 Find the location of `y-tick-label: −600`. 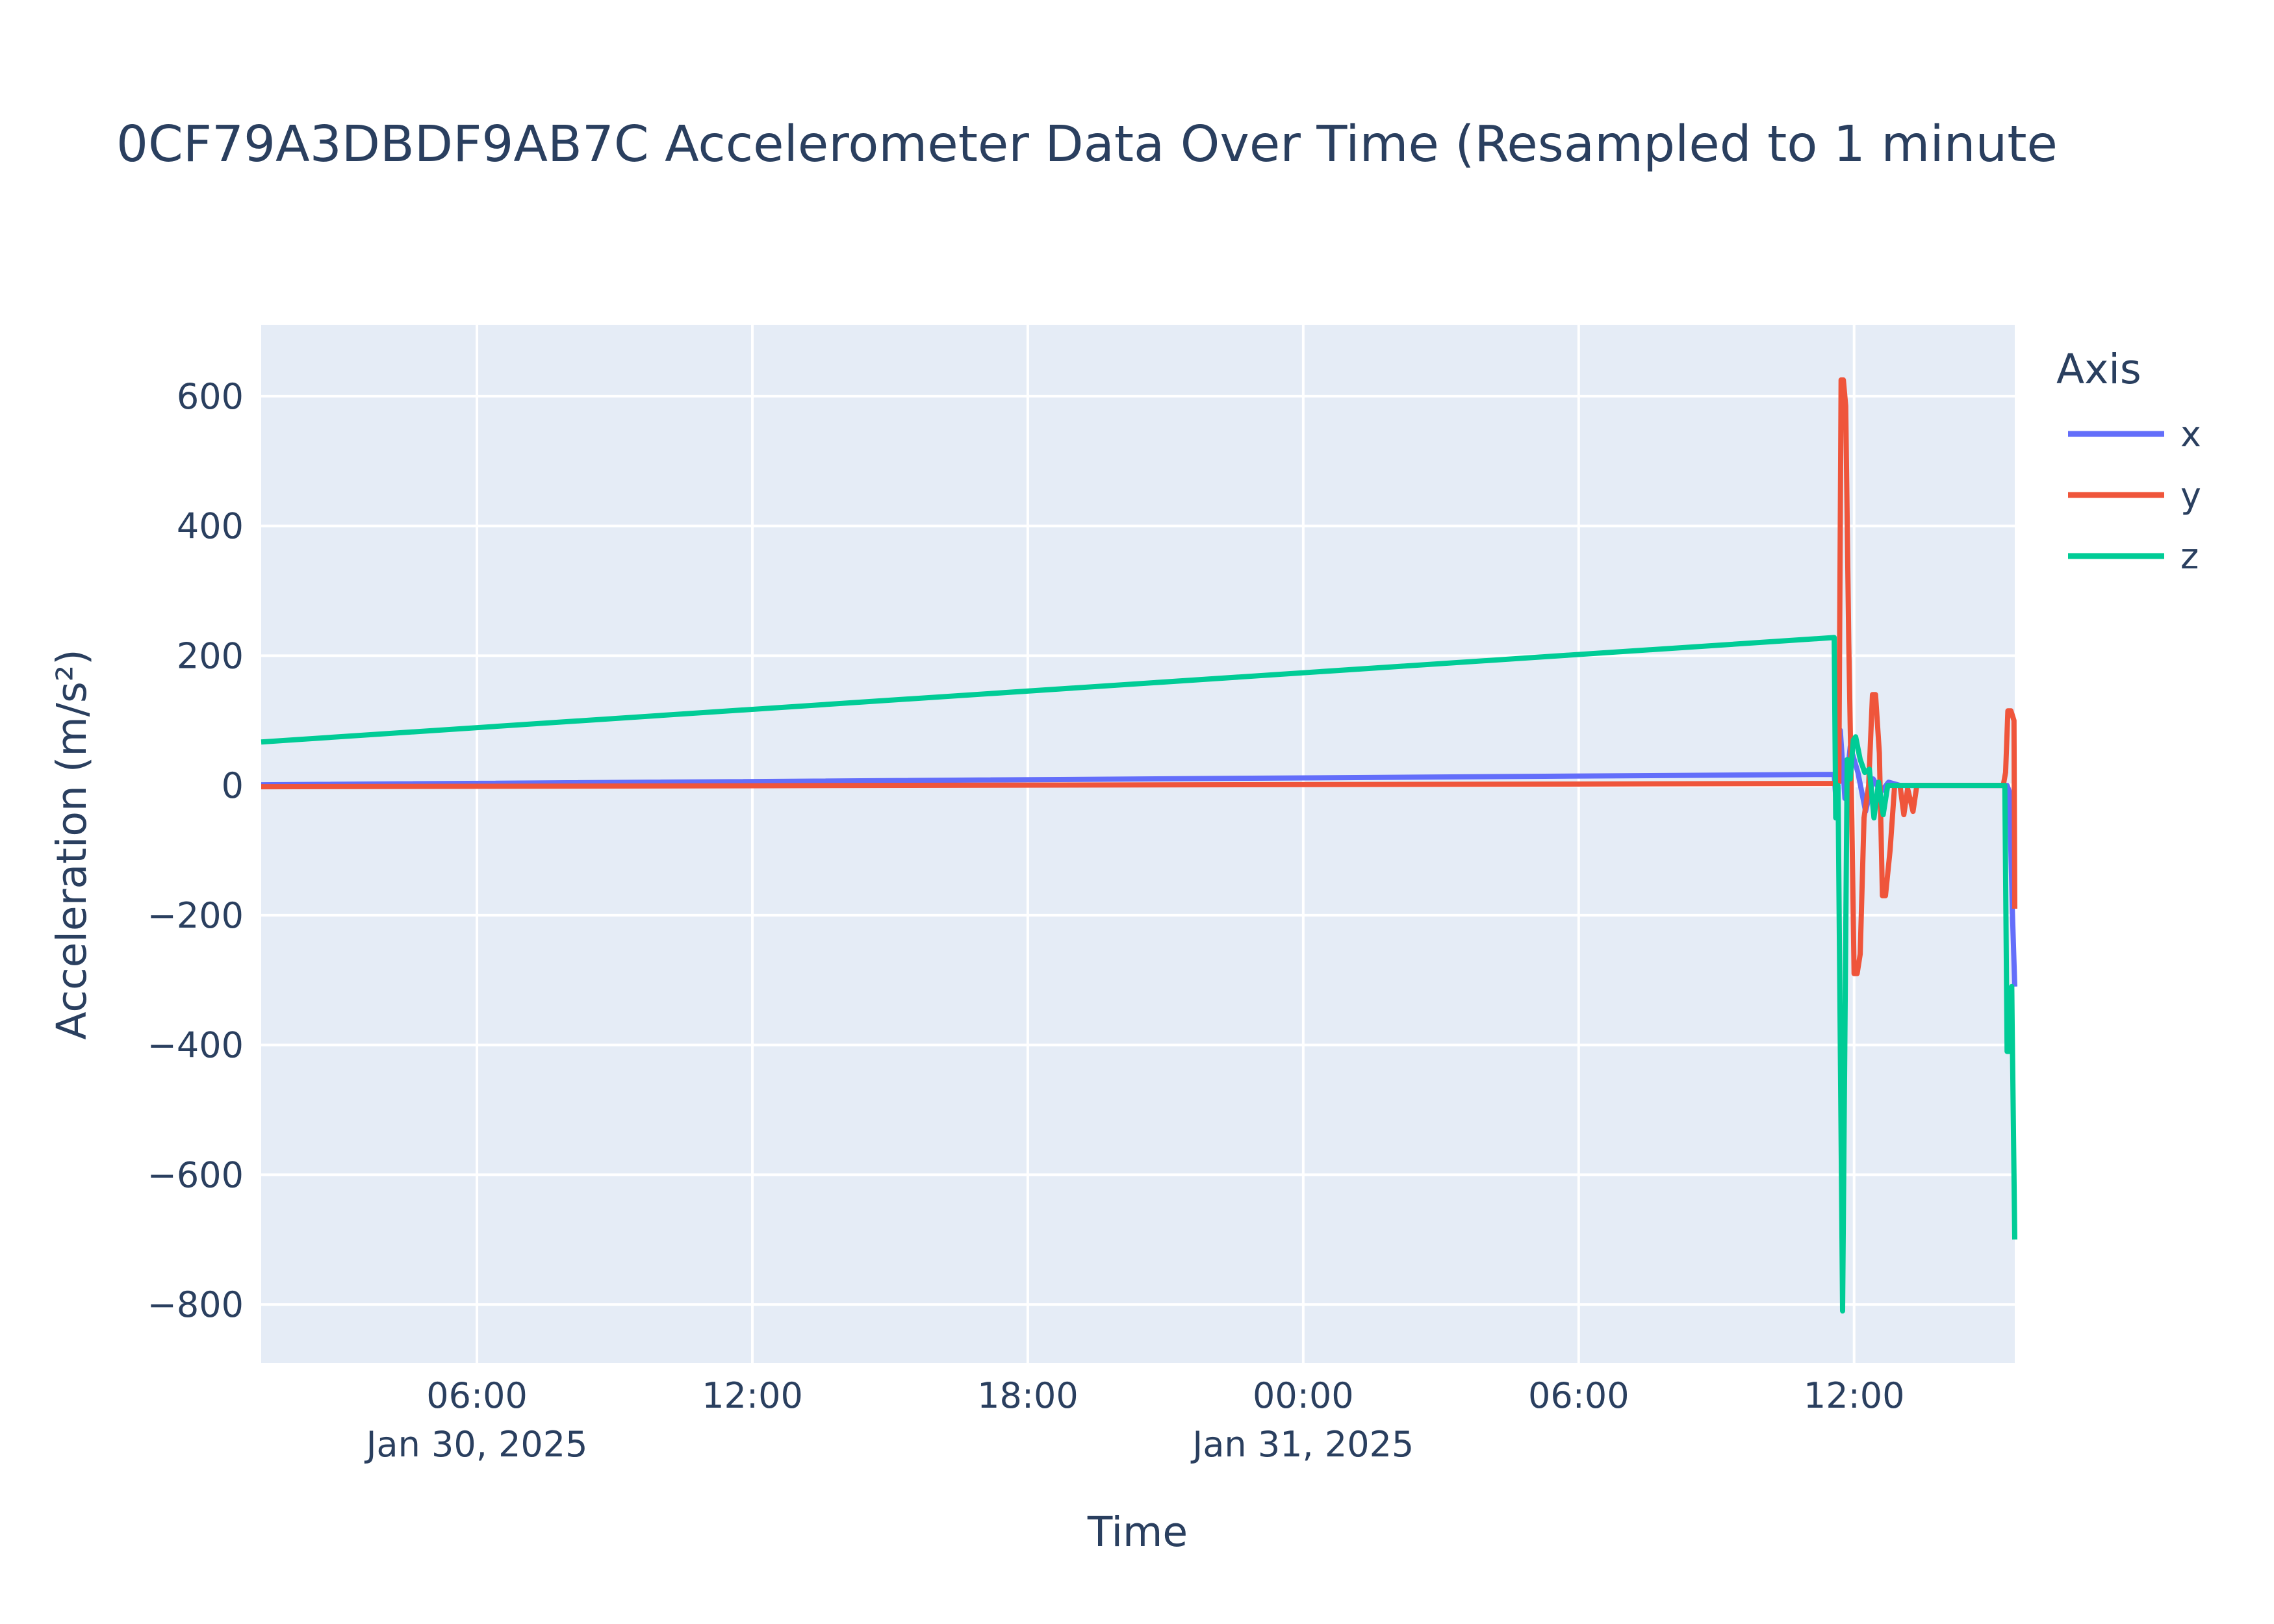

y-tick-label: −600 is located at coordinates (195, 1174).